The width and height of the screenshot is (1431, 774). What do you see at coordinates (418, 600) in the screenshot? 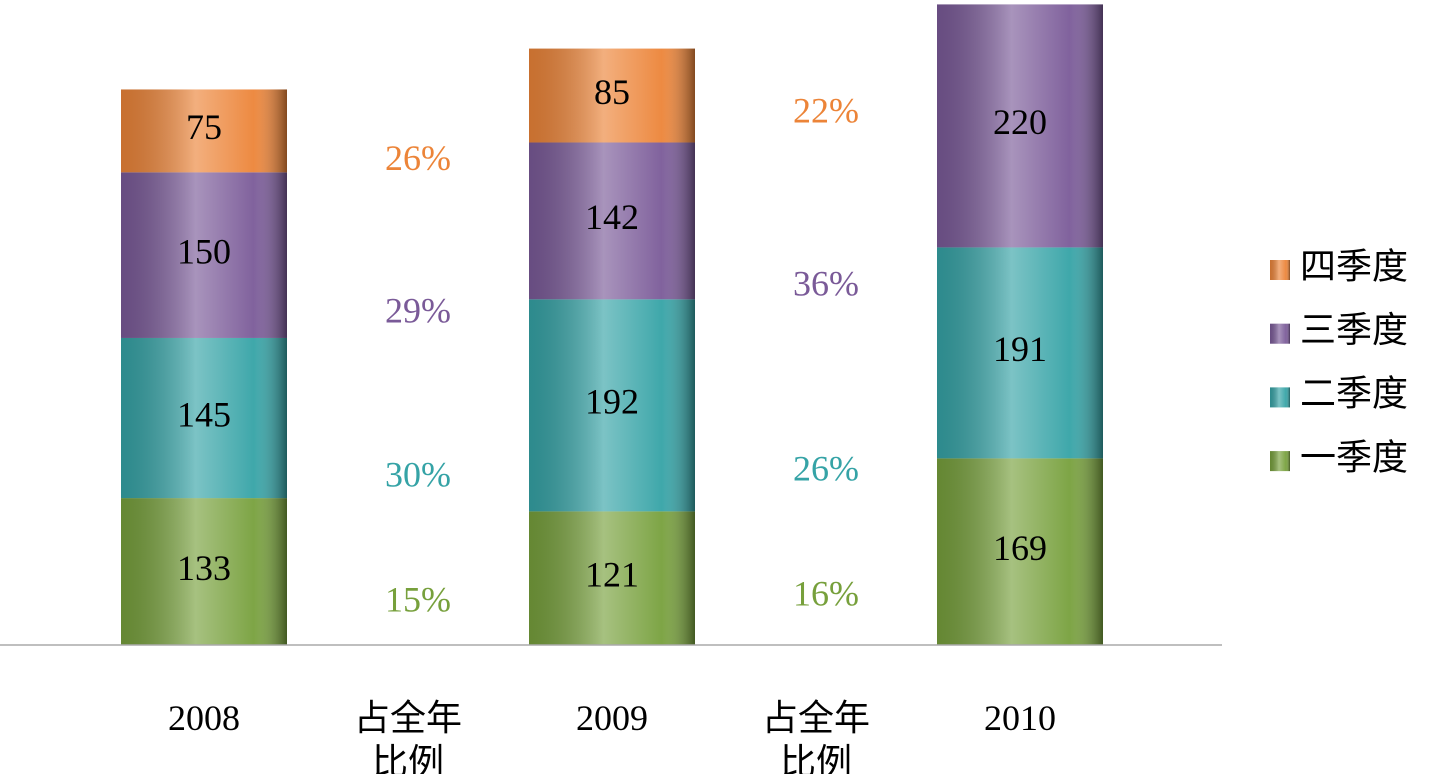
I see `share-label: 15%` at bounding box center [418, 600].